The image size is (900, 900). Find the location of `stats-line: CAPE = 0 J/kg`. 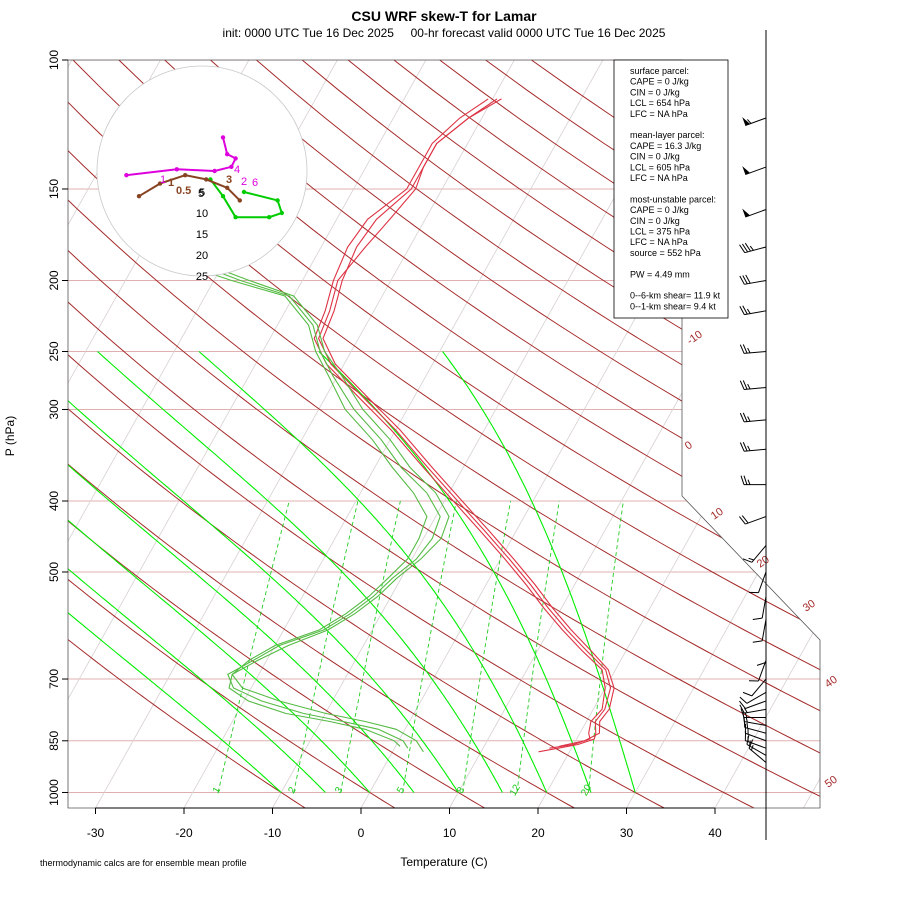

stats-line: CAPE = 0 J/kg is located at coordinates (659, 210).